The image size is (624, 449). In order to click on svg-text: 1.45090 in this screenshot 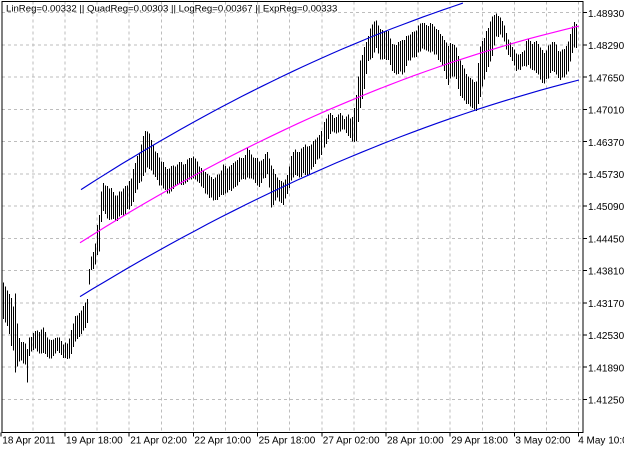, I will do `click(606, 207)`.